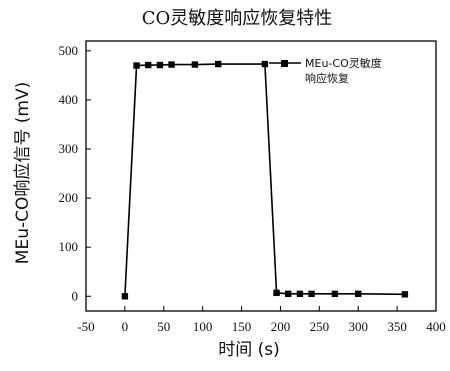  Describe the element at coordinates (436, 326) in the screenshot. I see `x-tick-label: 400` at that location.